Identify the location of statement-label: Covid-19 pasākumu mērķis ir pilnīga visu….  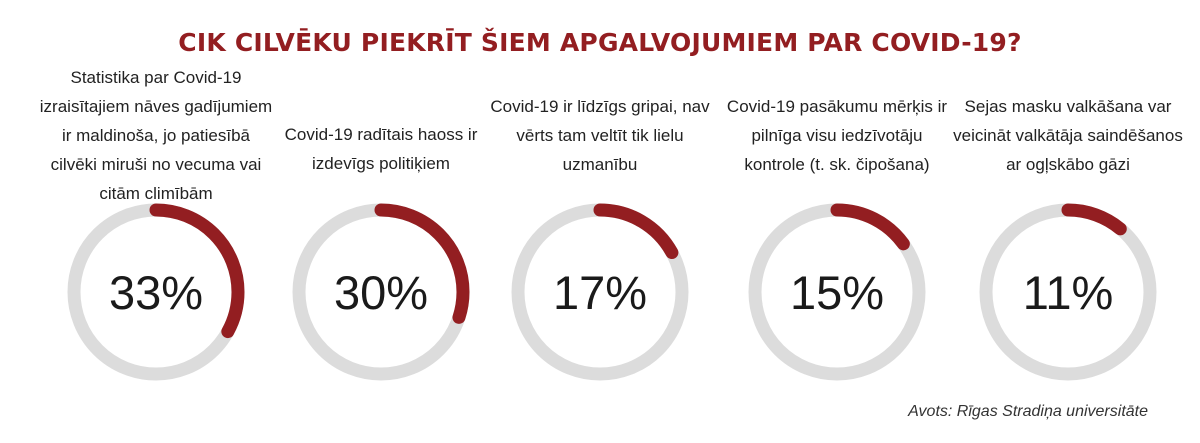
(837, 135).